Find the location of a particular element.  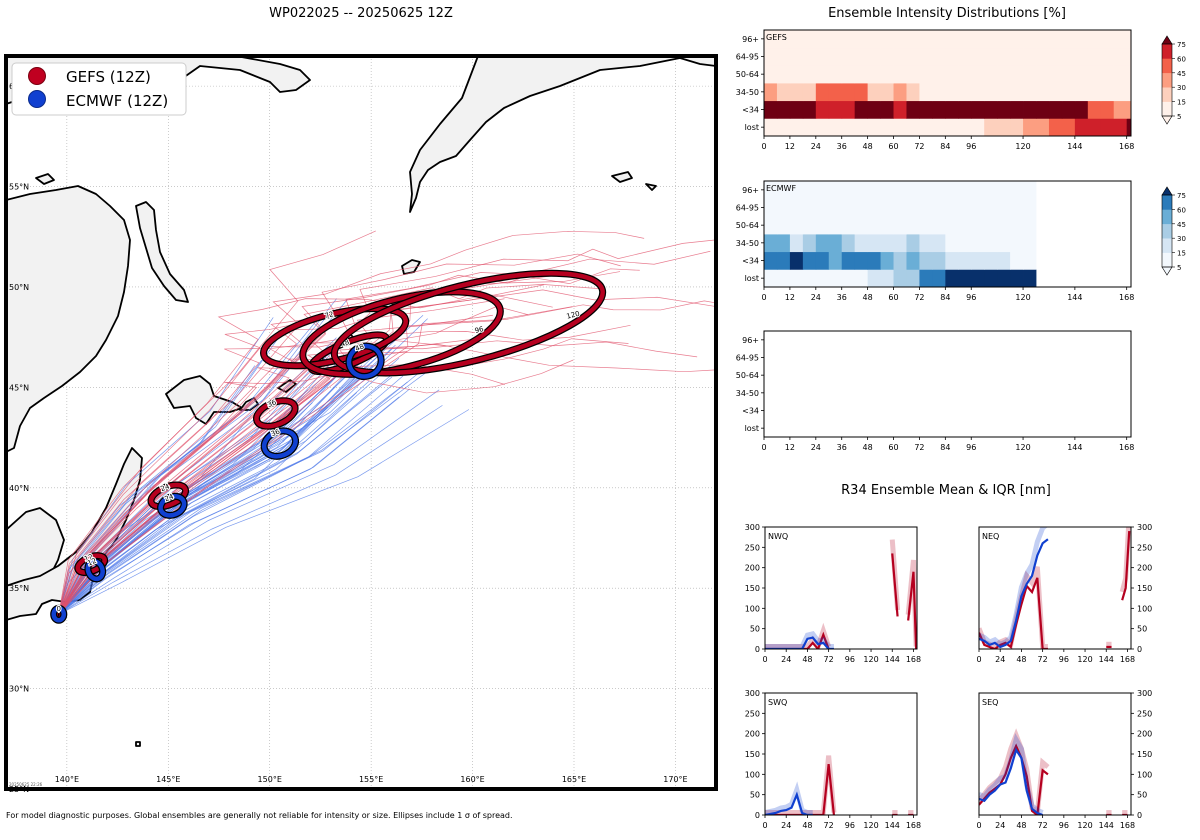

r34-x-label: 168 is located at coordinates (913, 659).